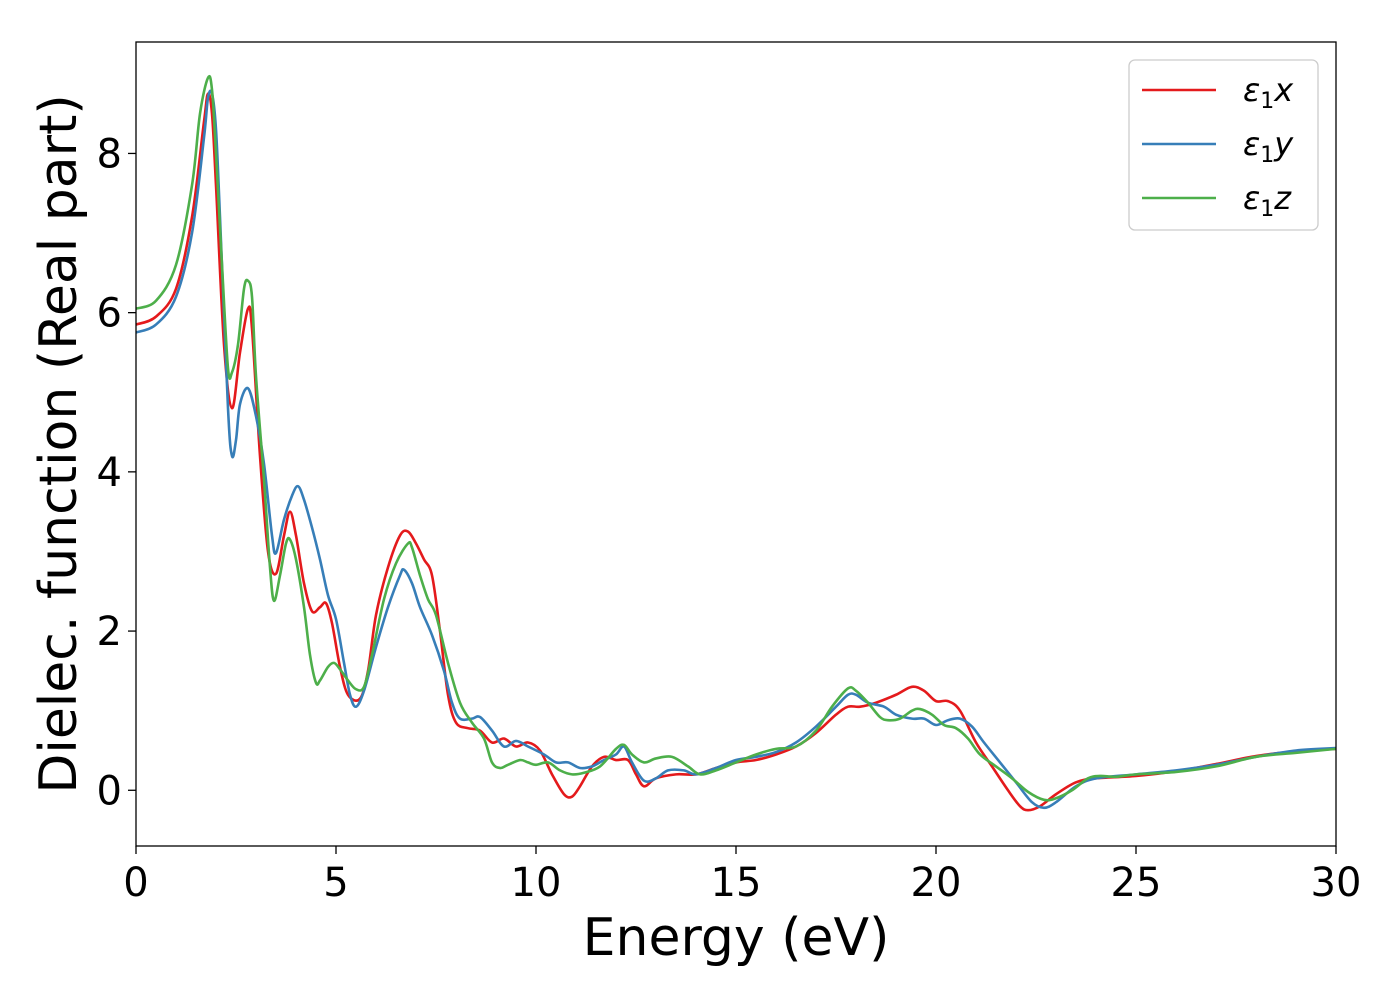  I want to click on y-tick-label: 0, so click(109, 791).